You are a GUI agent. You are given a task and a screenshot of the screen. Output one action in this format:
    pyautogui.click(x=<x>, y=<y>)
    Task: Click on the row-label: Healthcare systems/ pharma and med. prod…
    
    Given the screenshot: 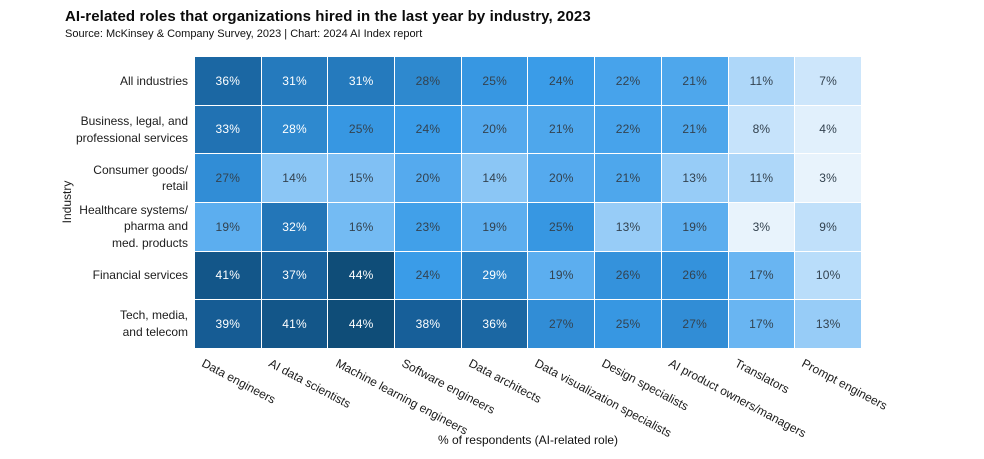 What is the action you would take?
    pyautogui.click(x=133, y=226)
    